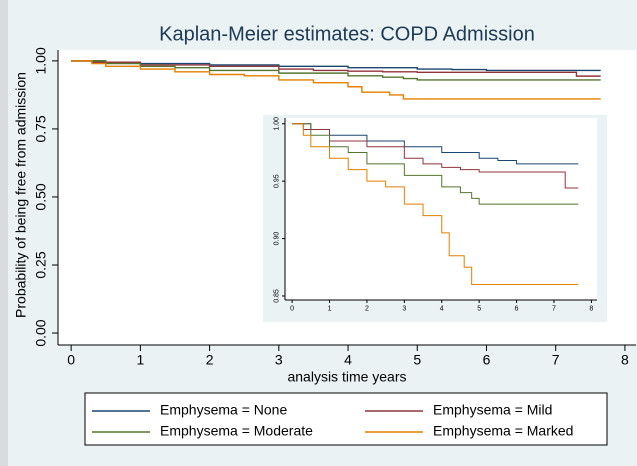 The image size is (637, 466). I want to click on left-border, so click(4, 233).